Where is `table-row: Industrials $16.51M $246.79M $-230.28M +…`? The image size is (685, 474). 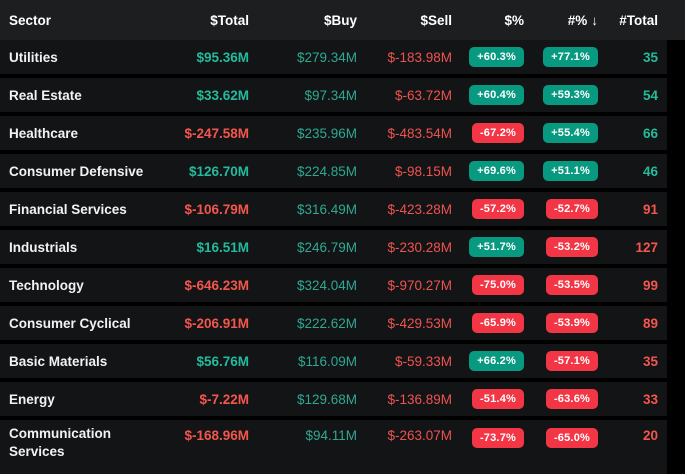 table-row: Industrials $16.51M $246.79M $-230.28M +… is located at coordinates (333, 249).